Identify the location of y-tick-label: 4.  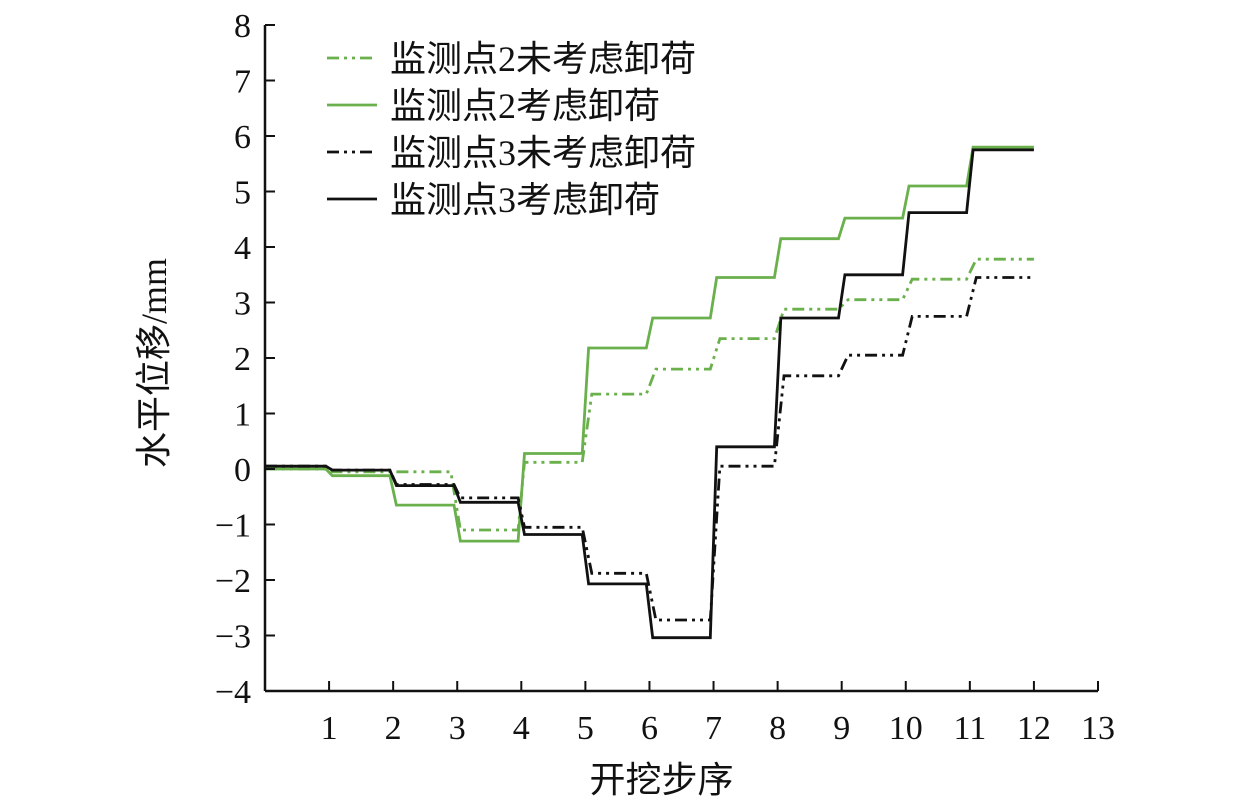
(242, 248).